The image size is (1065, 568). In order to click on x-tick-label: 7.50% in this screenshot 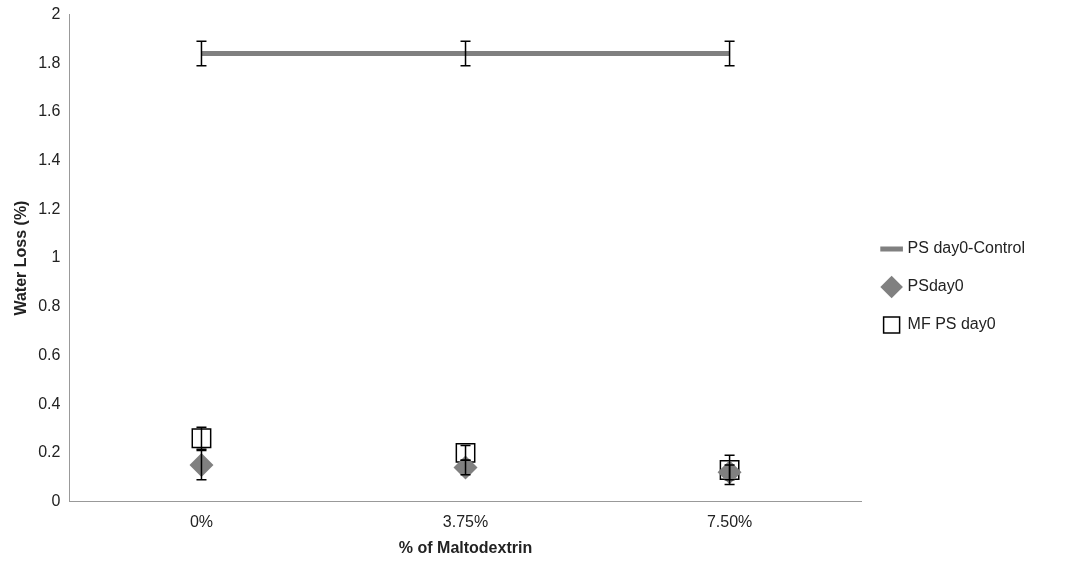, I will do `click(729, 521)`.